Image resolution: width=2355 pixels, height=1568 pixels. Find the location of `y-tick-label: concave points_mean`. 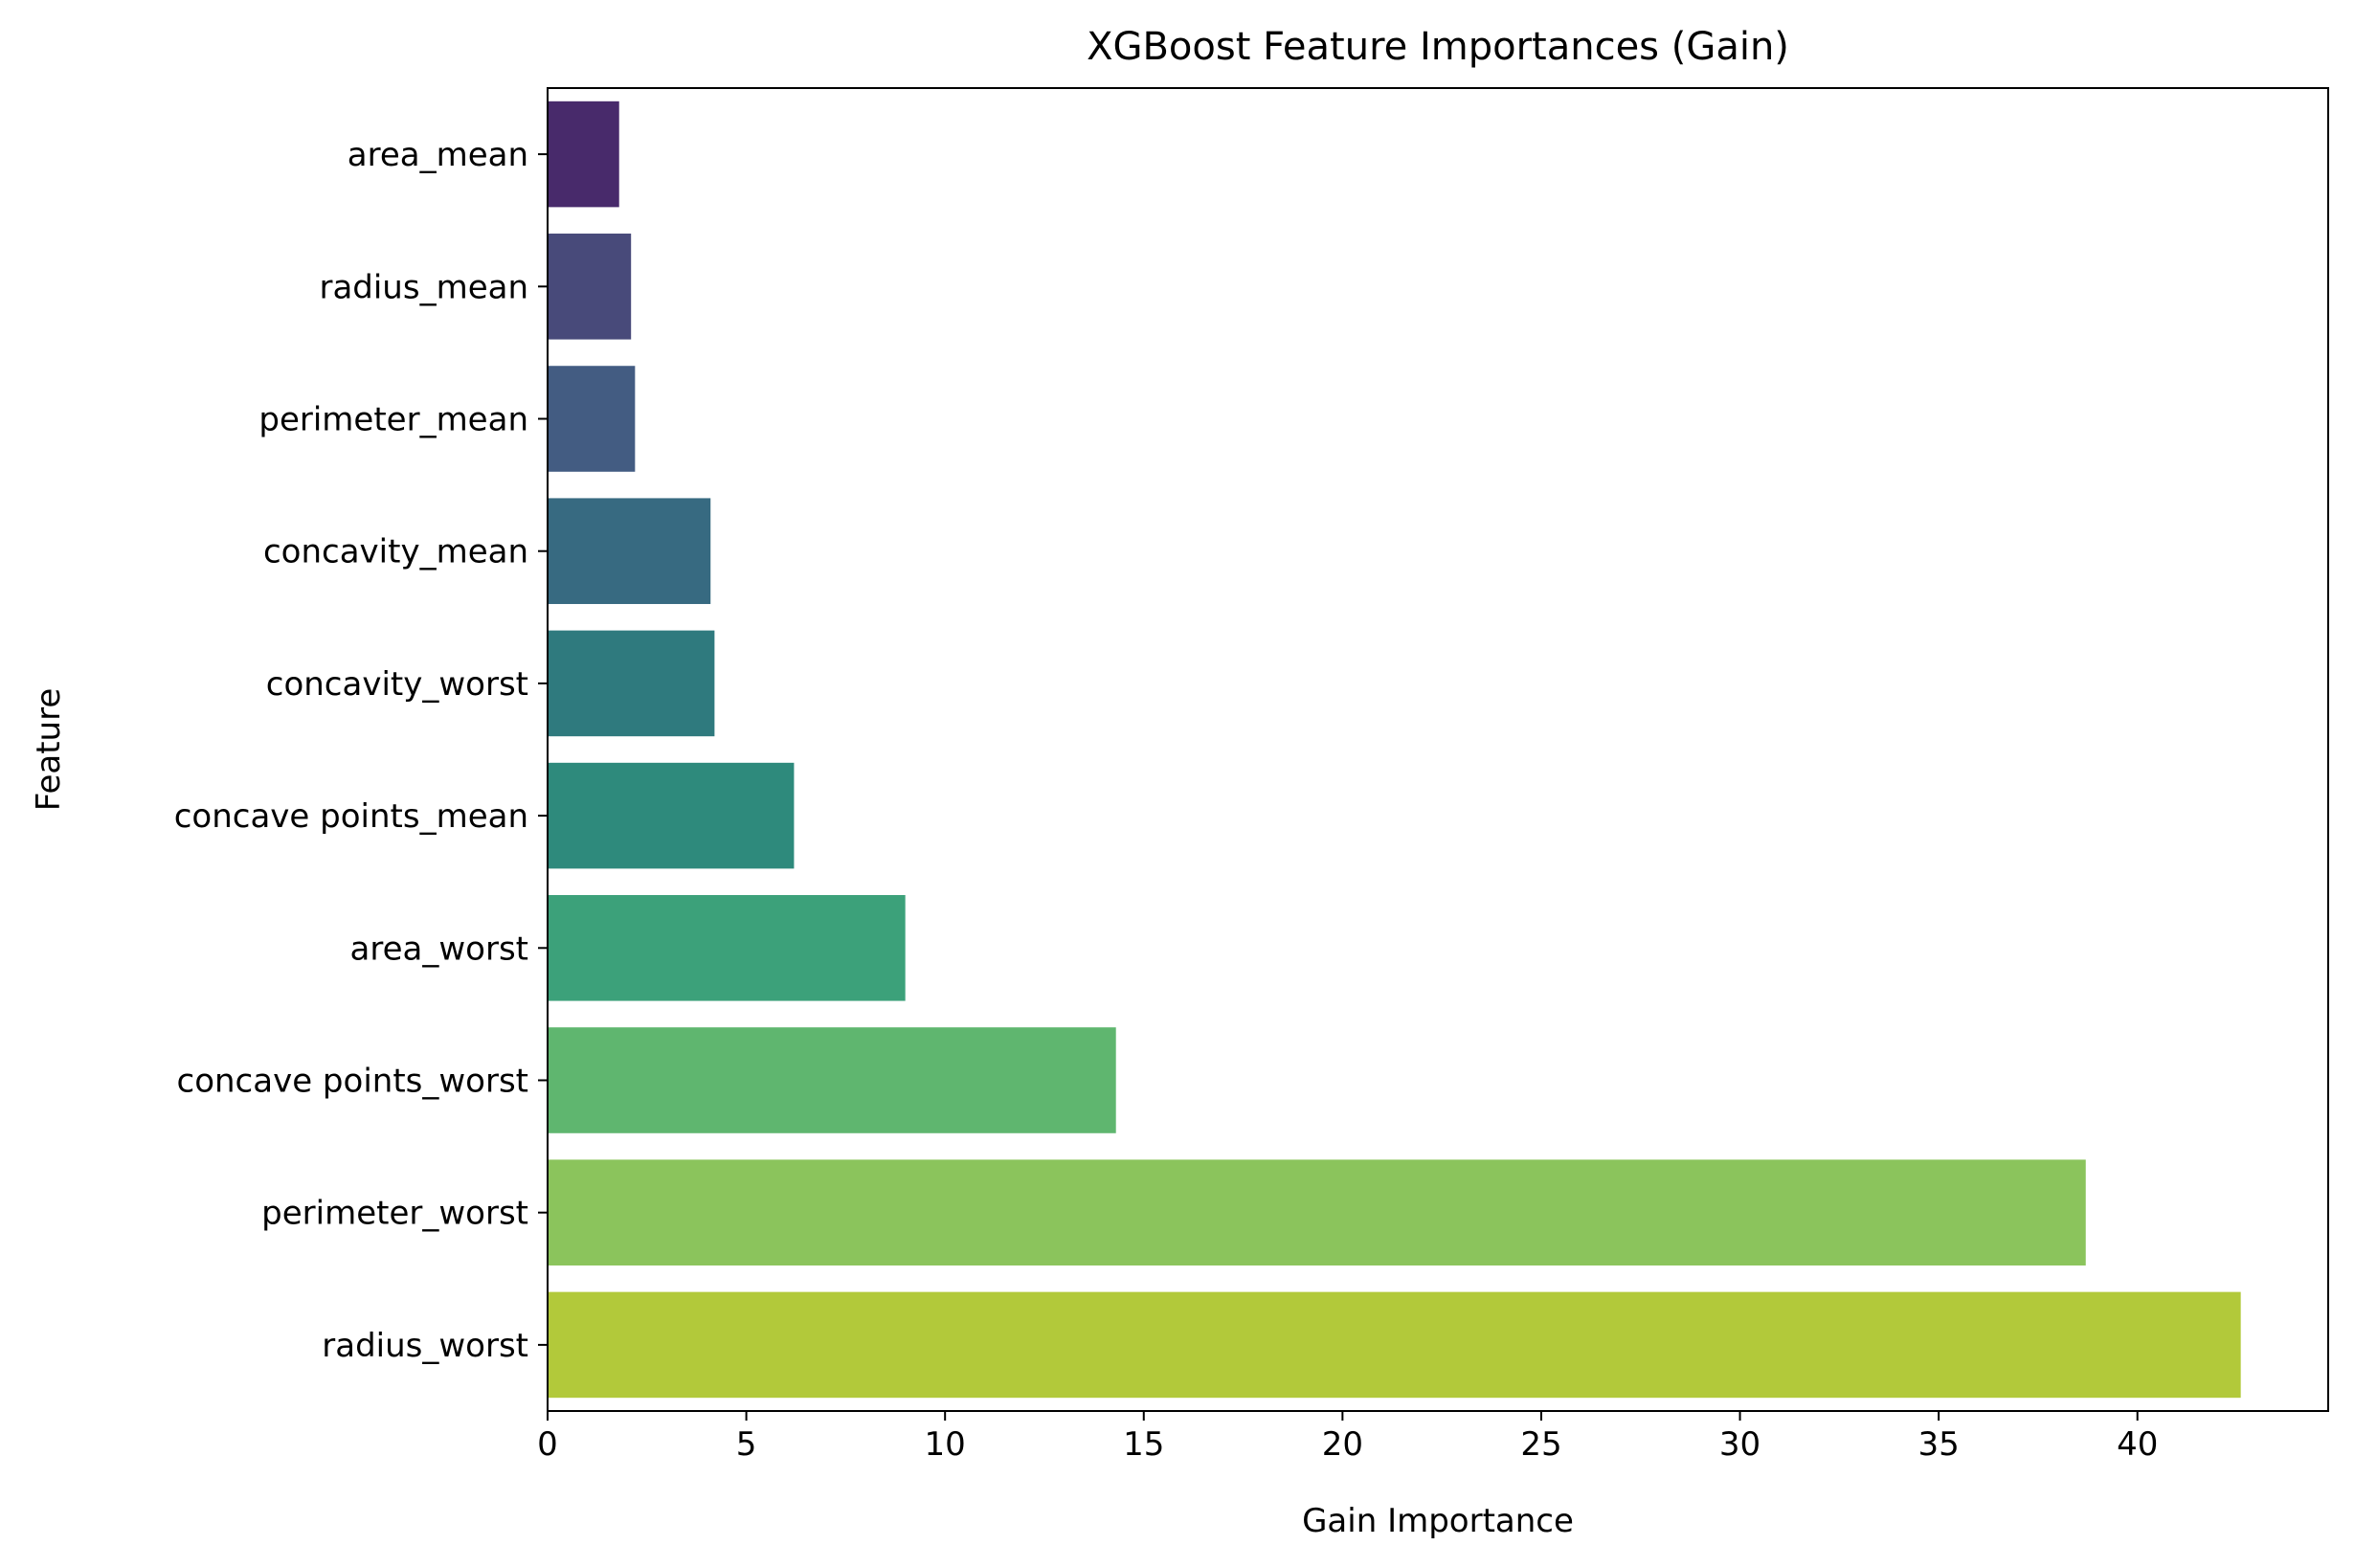

y-tick-label: concave points_mean is located at coordinates (351, 817).